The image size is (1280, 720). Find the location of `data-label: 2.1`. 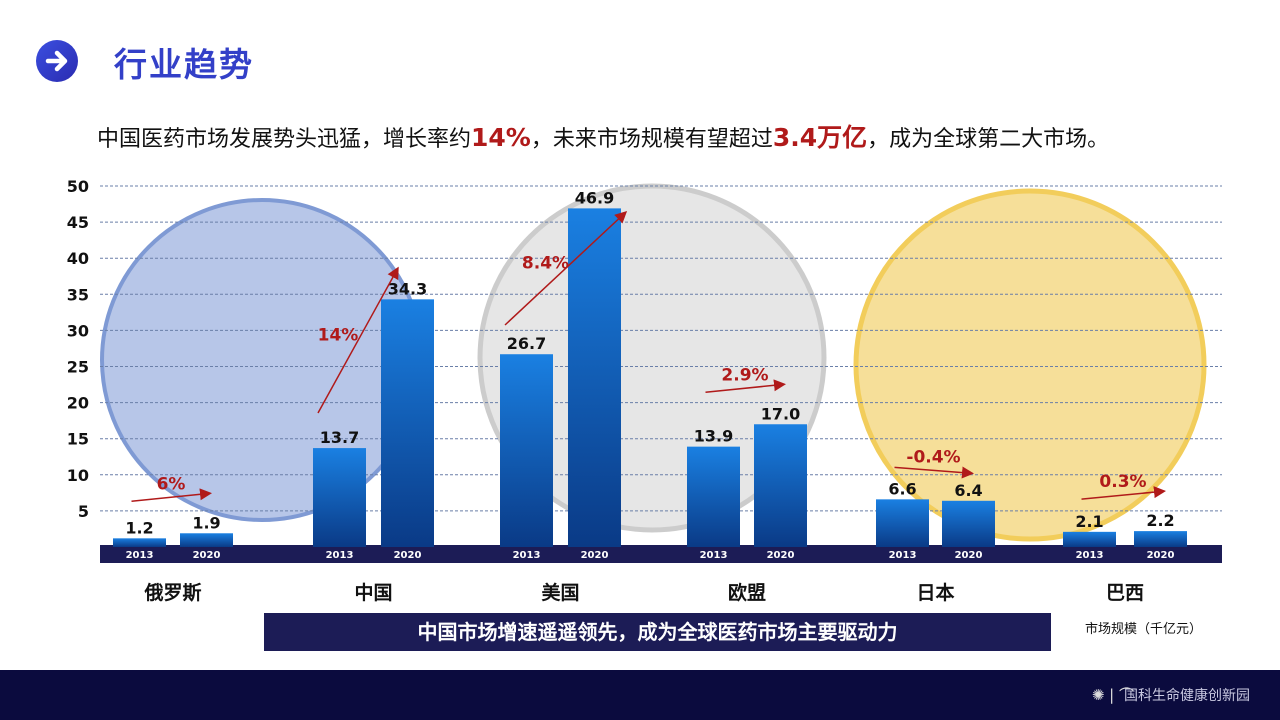

data-label: 2.1 is located at coordinates (1089, 521).